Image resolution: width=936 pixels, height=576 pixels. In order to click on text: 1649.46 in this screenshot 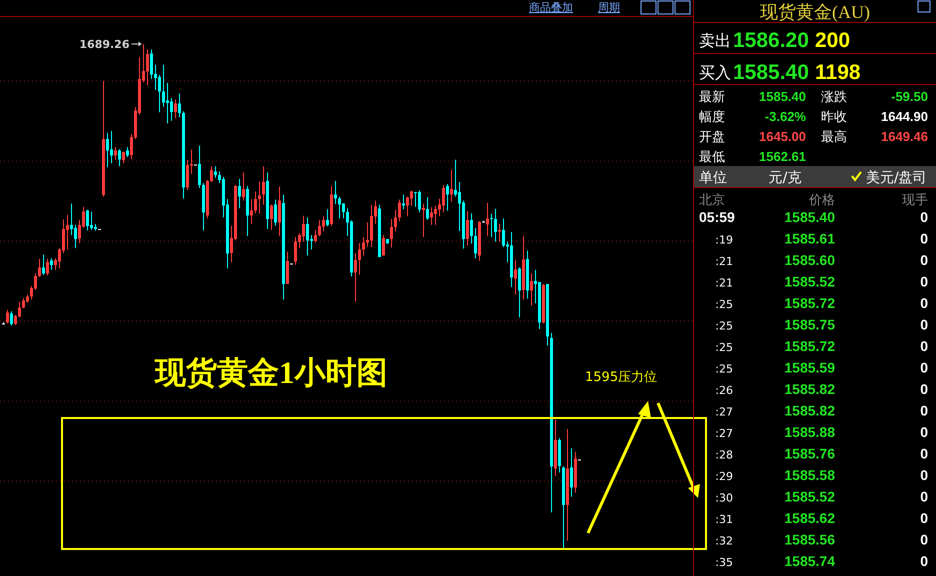, I will do `click(904, 136)`.